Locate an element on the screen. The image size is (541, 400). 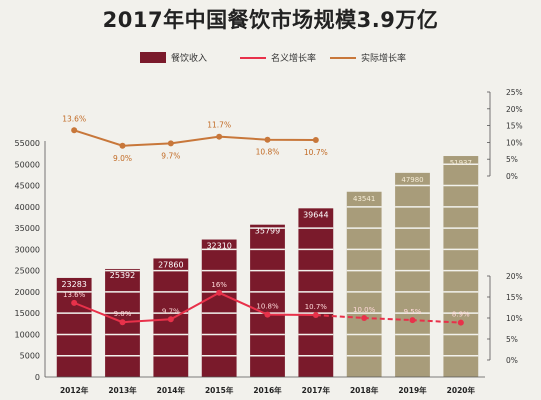
x-tick-label: 2020年 is located at coordinates (461, 390).